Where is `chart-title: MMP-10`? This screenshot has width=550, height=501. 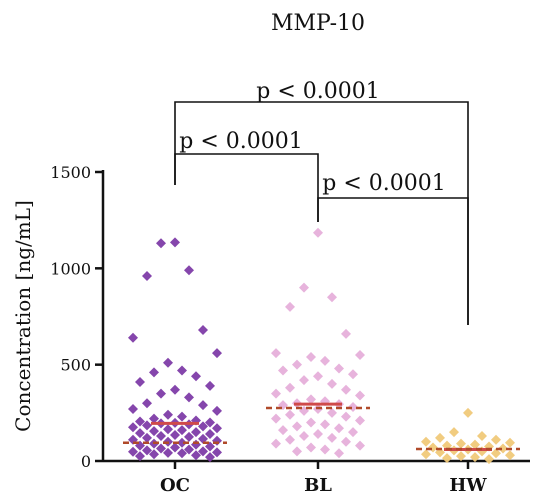 chart-title: MMP-10 is located at coordinates (318, 23).